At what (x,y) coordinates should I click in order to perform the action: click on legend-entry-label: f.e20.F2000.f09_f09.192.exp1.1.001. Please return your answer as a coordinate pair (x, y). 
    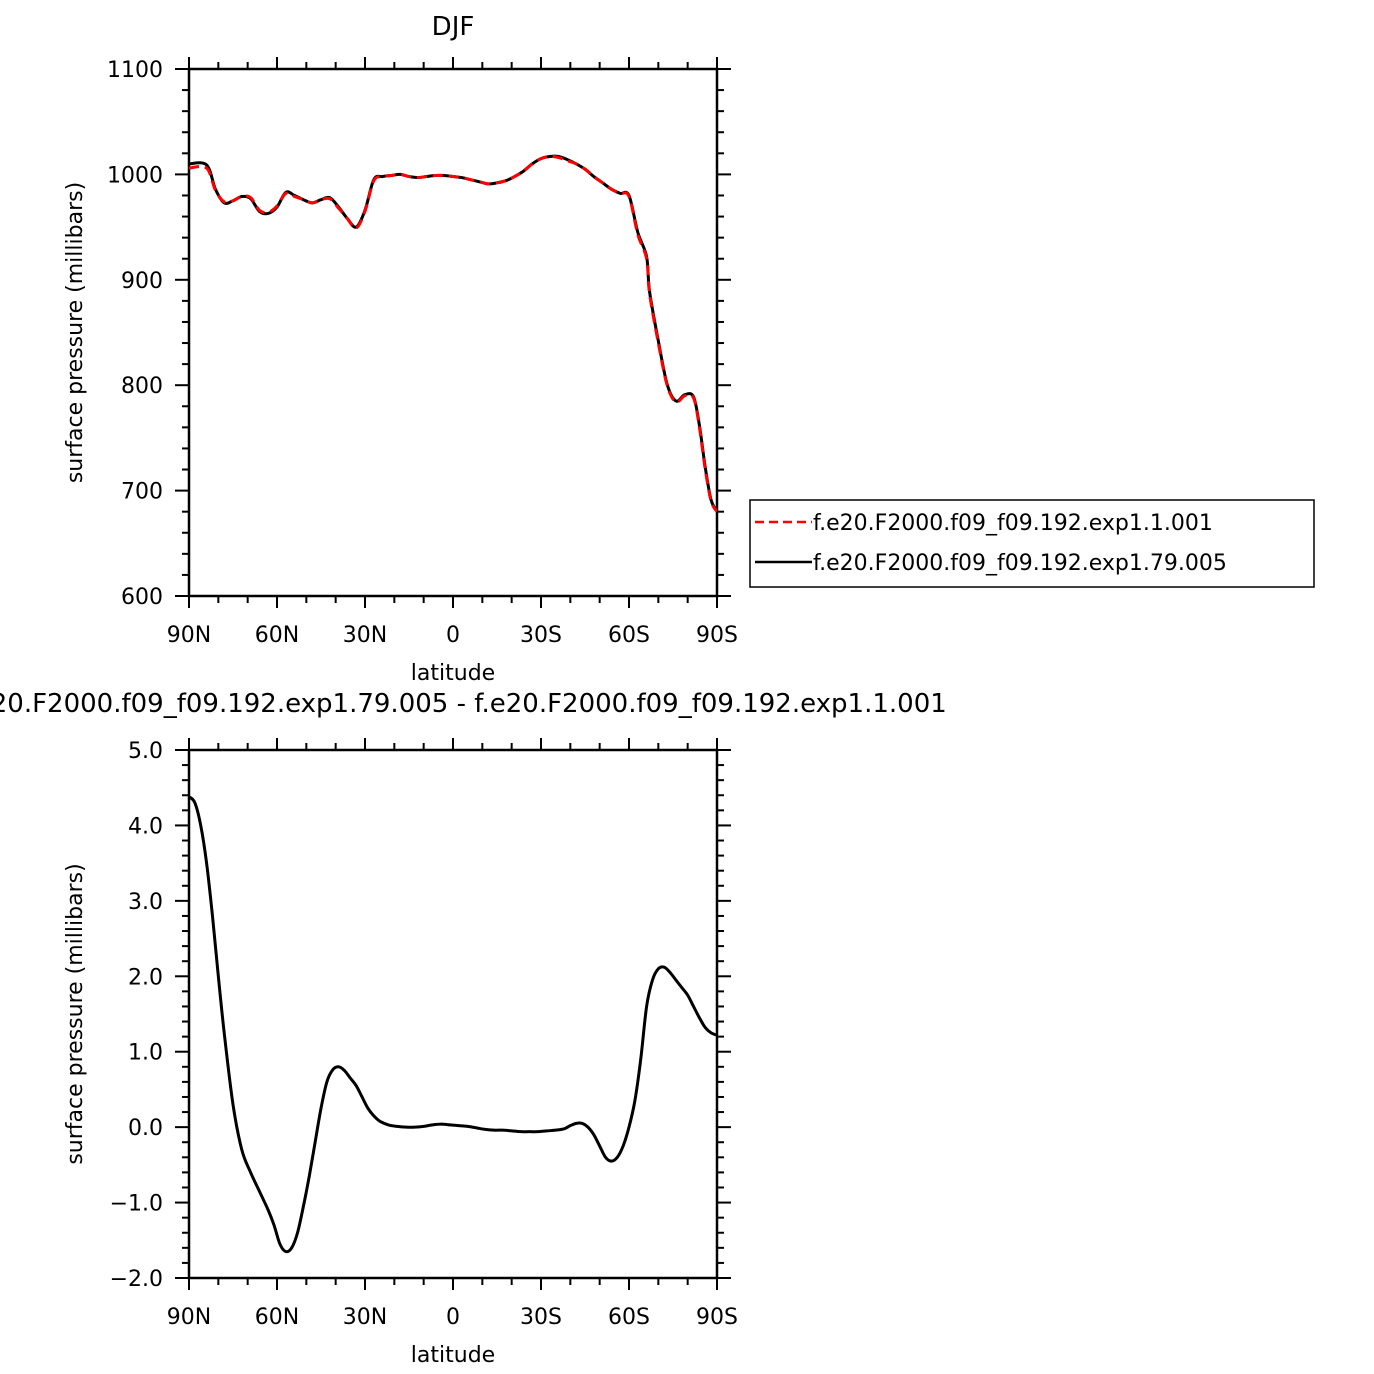
    Looking at the image, I should click on (1013, 523).